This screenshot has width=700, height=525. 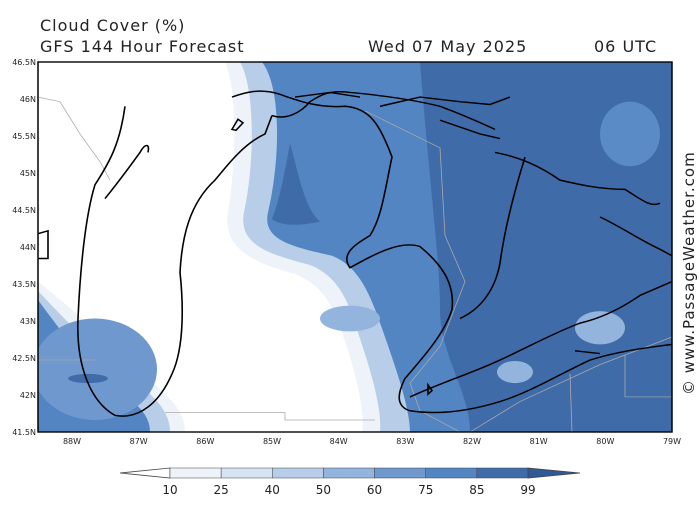 What do you see at coordinates (28, 321) in the screenshot?
I see `lat-label: 43N` at bounding box center [28, 321].